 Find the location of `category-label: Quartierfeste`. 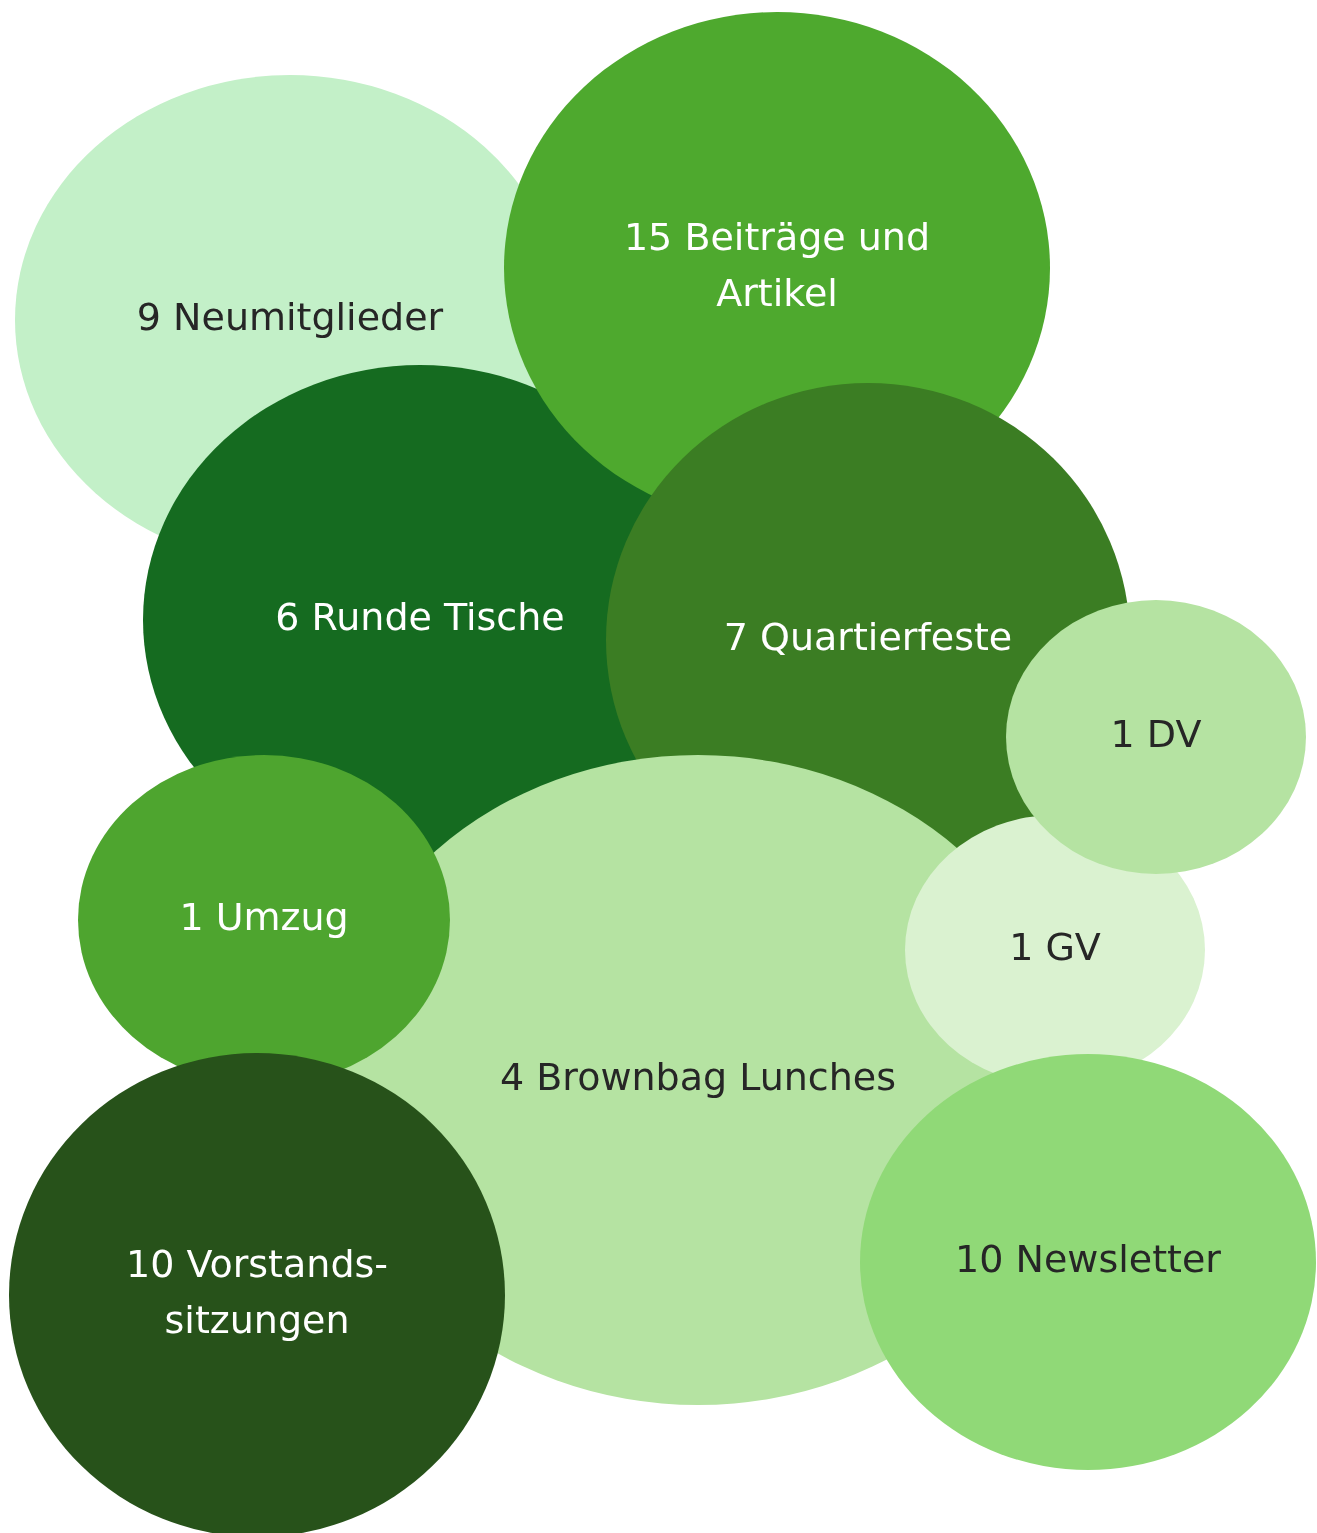

category-label: Quartierfeste is located at coordinates (886, 636).